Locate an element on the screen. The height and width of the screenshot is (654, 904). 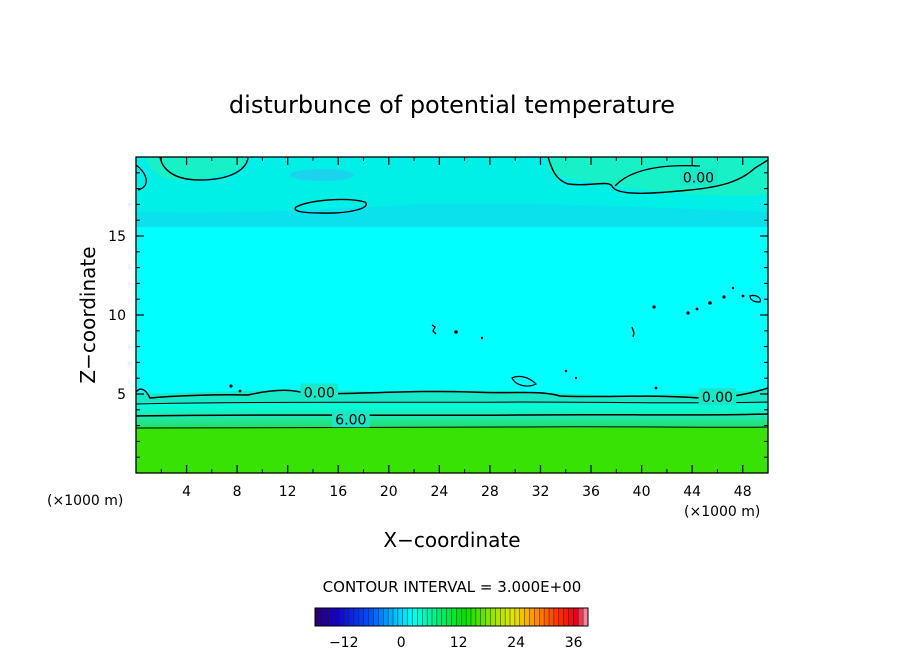
colorbar-tick-label: 36 is located at coordinates (574, 643).